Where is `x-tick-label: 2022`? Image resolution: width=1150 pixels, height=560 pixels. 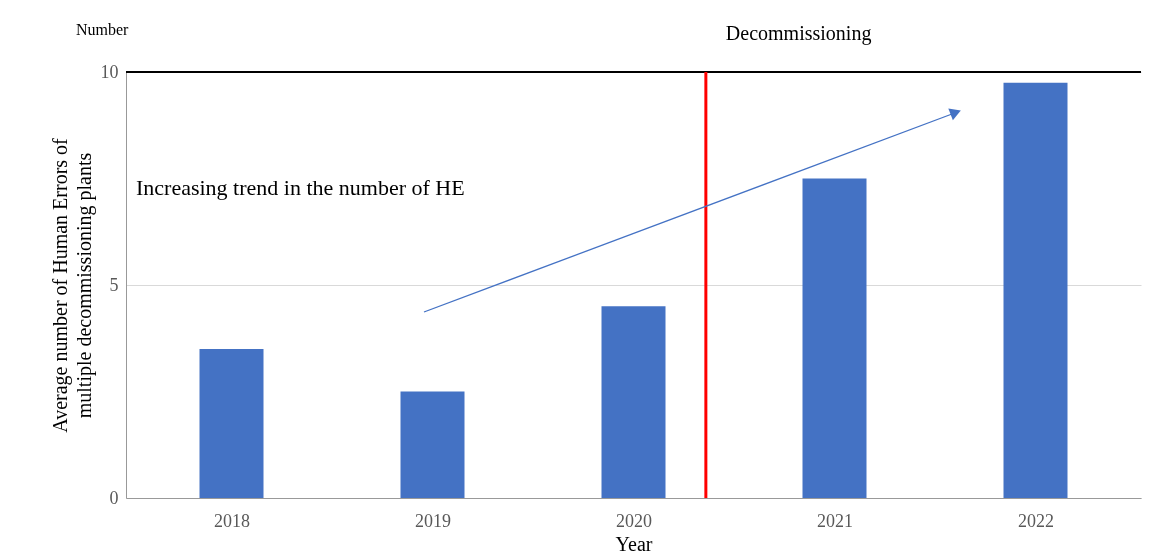
x-tick-label: 2022 is located at coordinates (1036, 520).